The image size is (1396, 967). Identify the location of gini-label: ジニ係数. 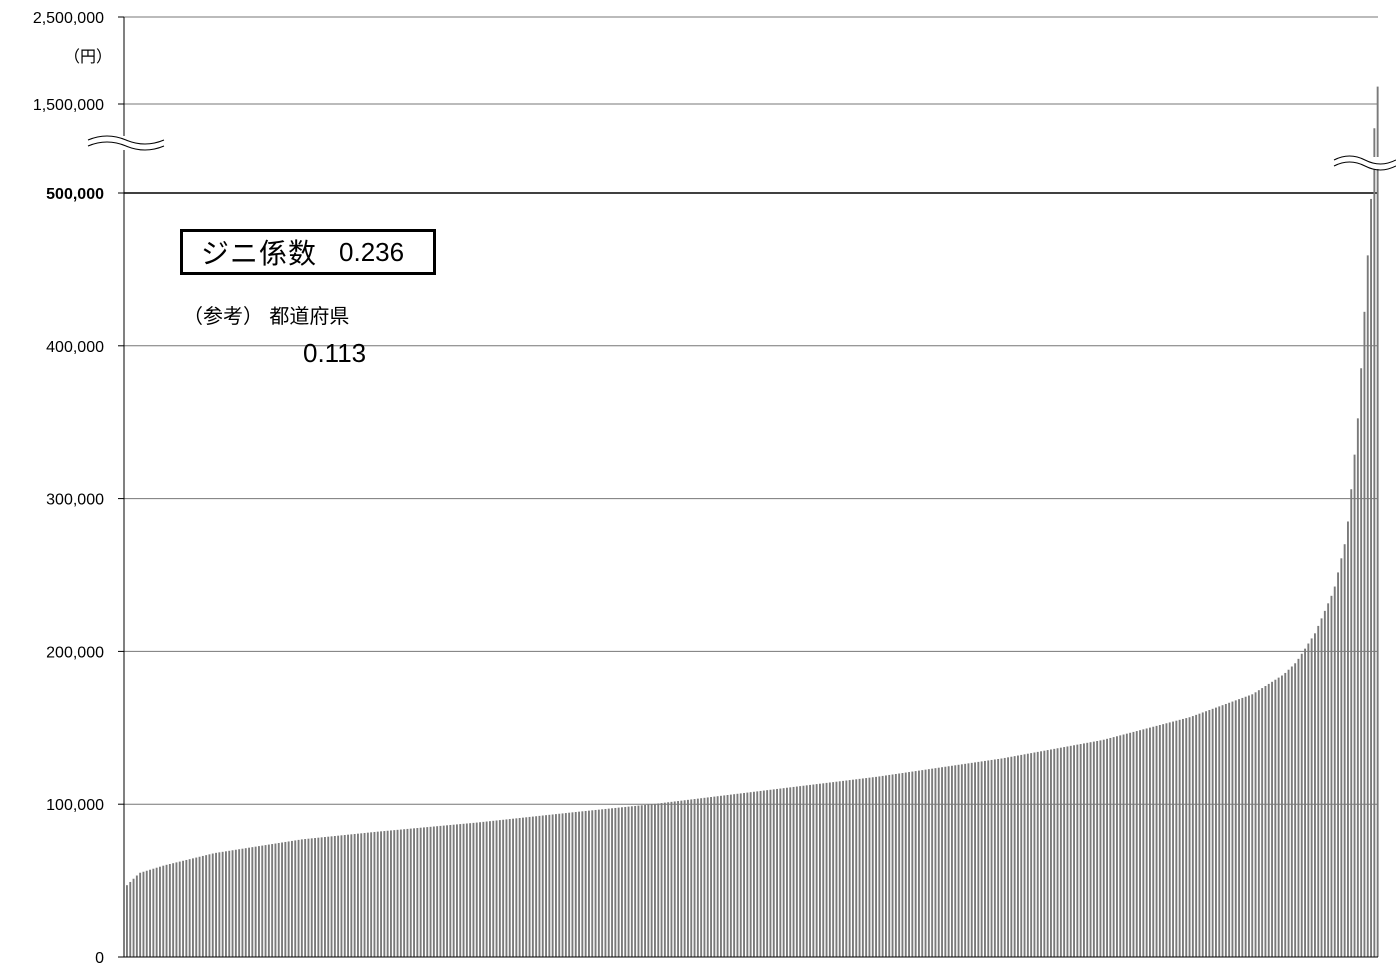
(259, 253).